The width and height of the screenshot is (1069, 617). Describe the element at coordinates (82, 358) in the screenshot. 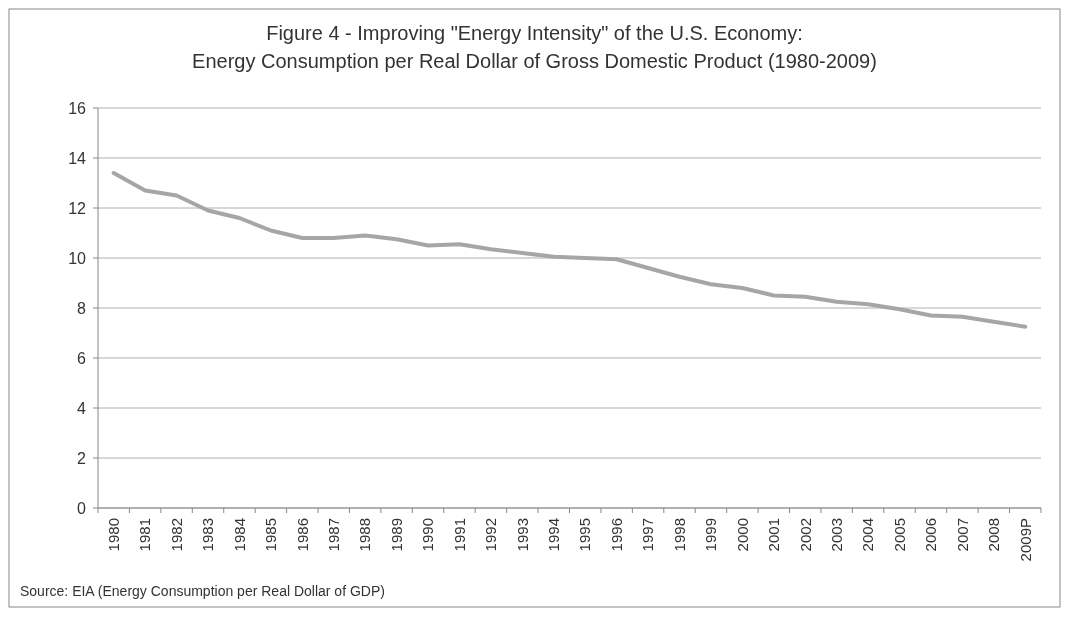

I see `y-tick-label: 6` at that location.